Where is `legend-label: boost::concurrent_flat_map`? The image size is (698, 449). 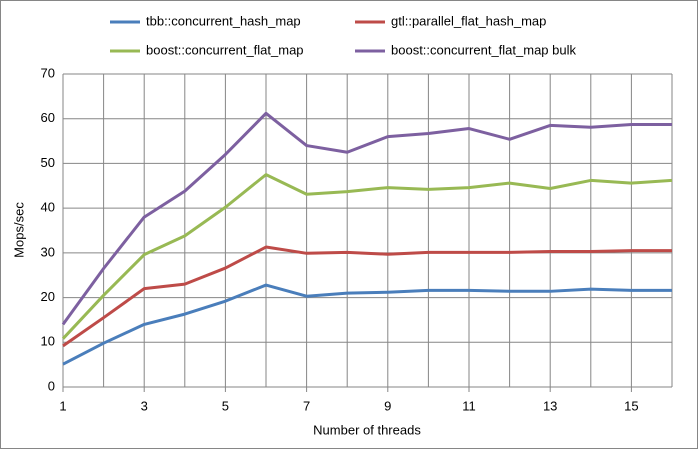 legend-label: boost::concurrent_flat_map is located at coordinates (225, 49).